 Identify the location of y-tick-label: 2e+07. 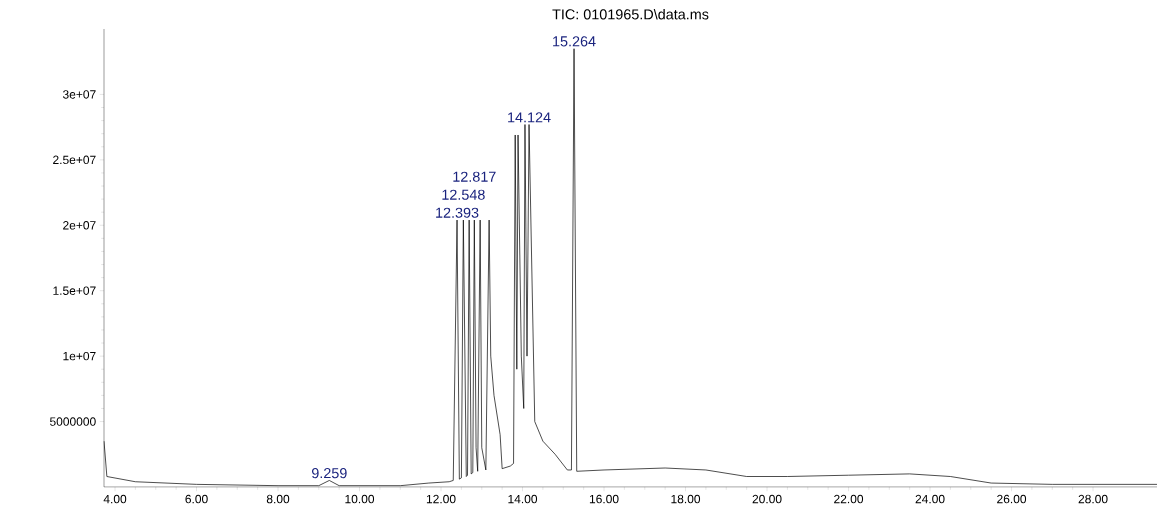
(79, 225).